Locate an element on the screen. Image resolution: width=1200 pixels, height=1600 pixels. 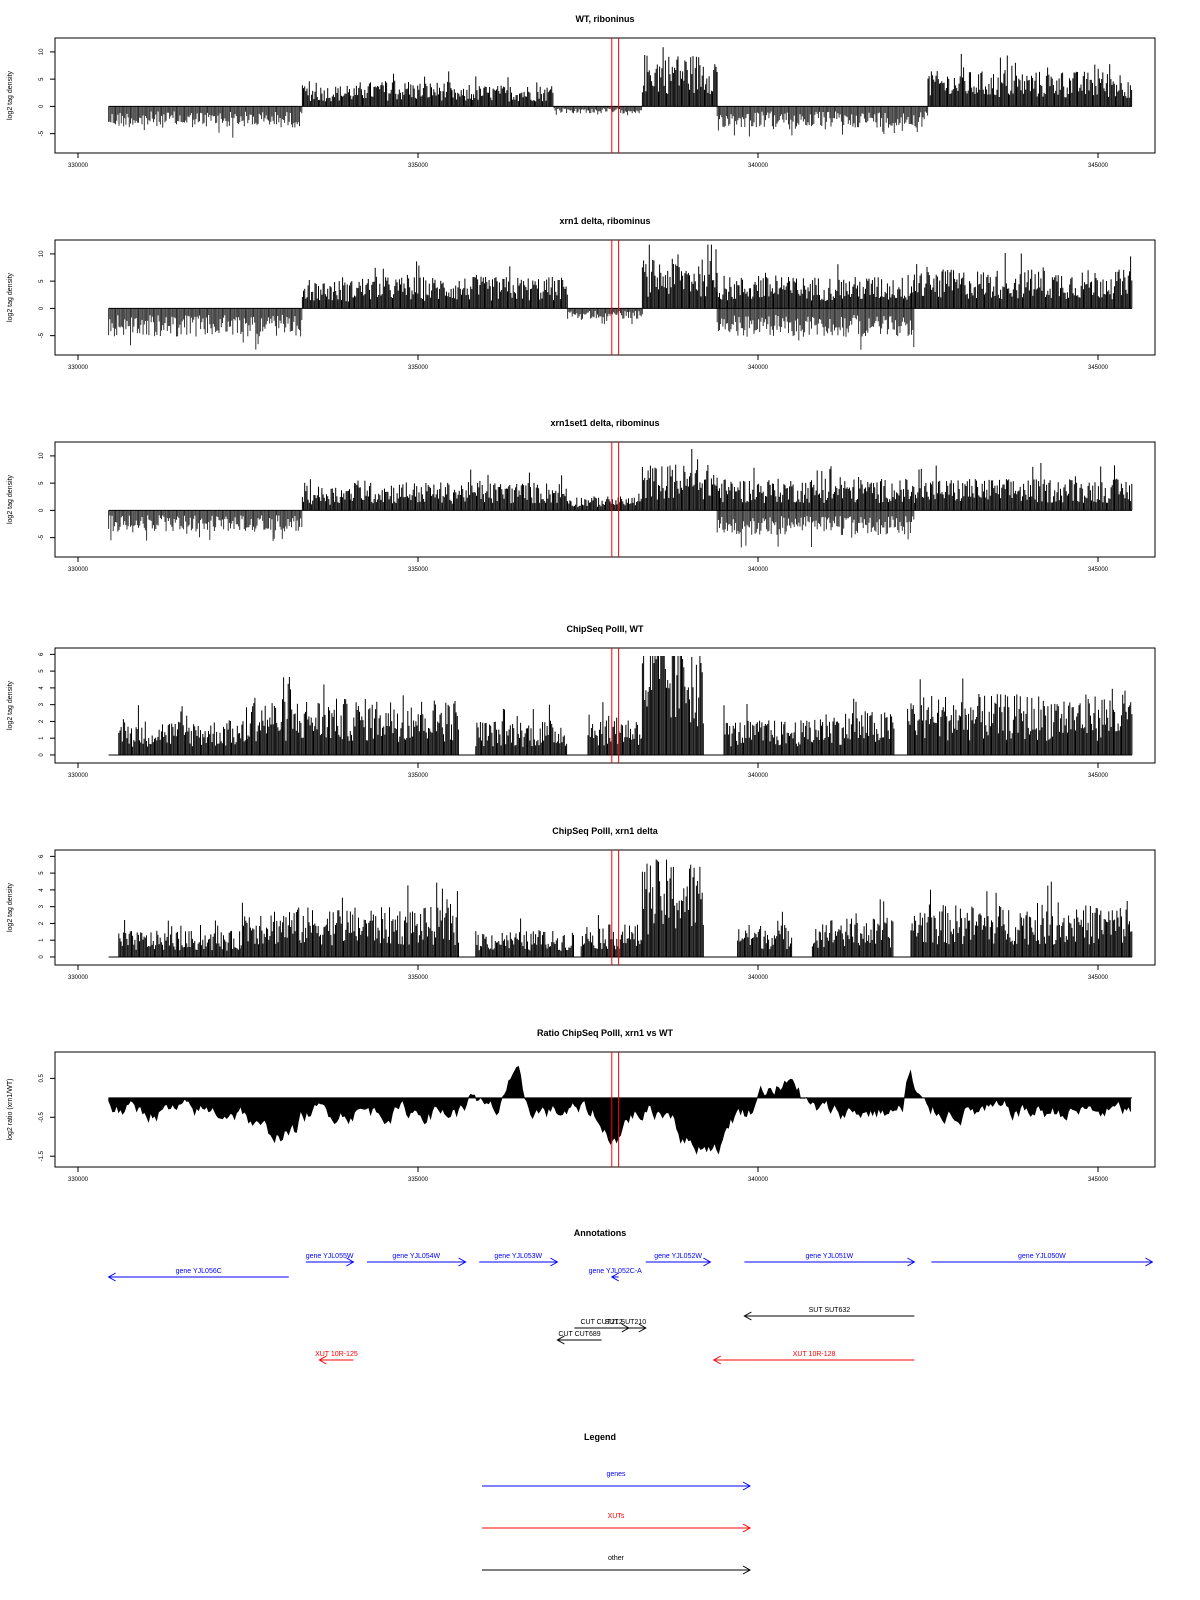
panel-title: WT, riboninus is located at coordinates (605, 19).